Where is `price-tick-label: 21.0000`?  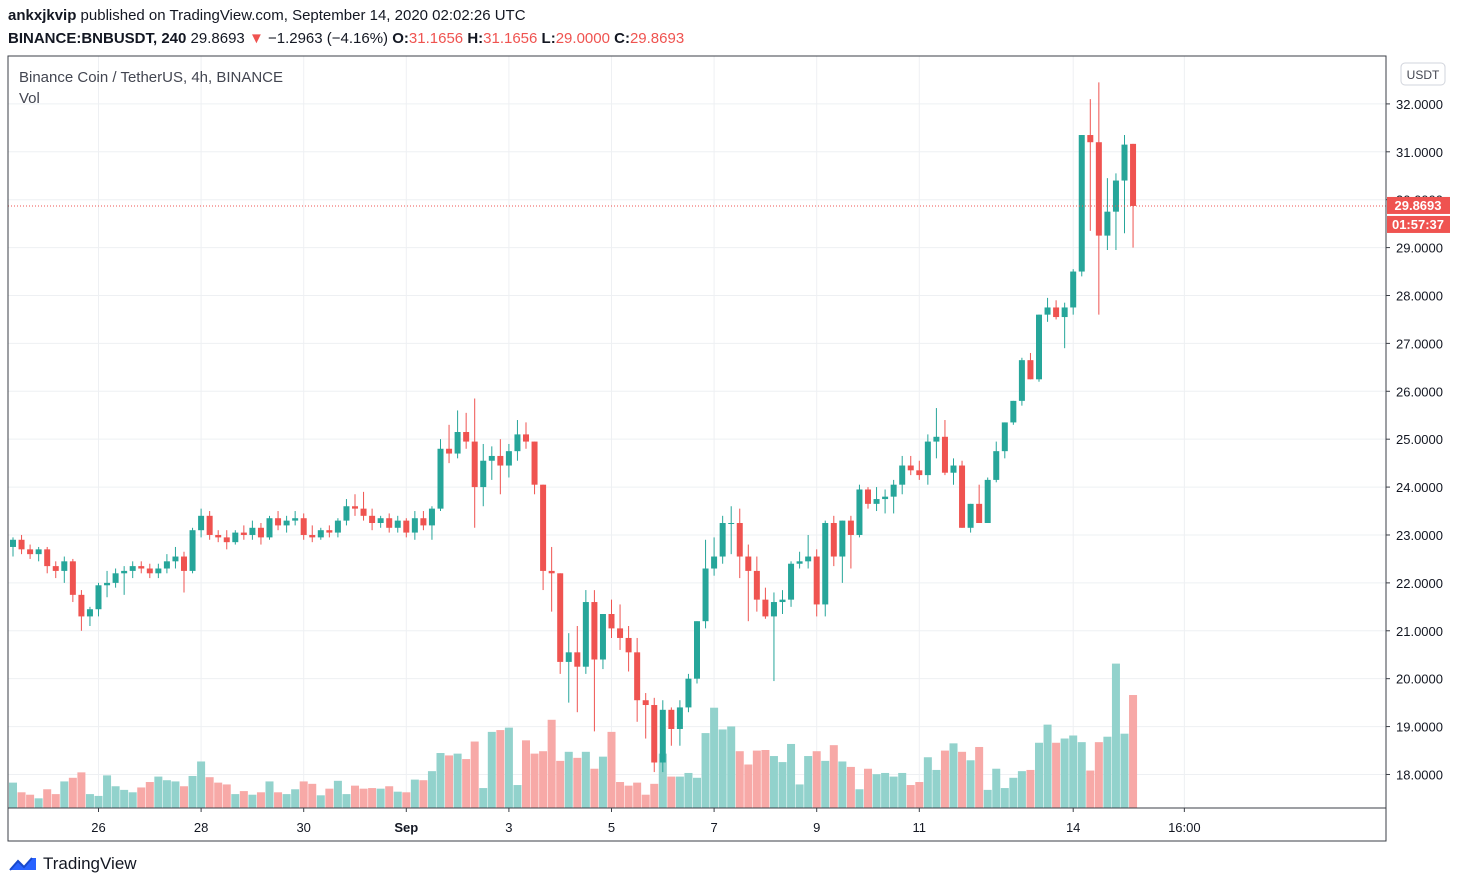 price-tick-label: 21.0000 is located at coordinates (1419, 631).